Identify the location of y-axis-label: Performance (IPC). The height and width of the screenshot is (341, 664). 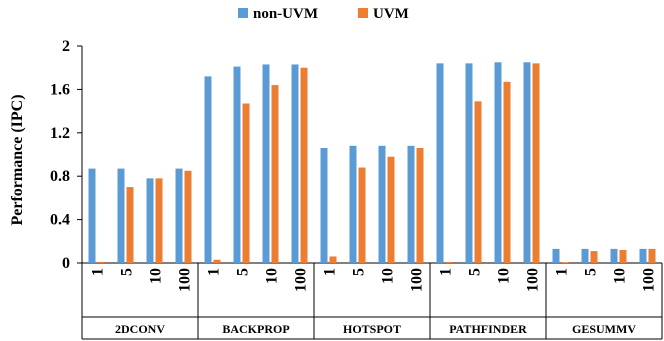
(17, 159).